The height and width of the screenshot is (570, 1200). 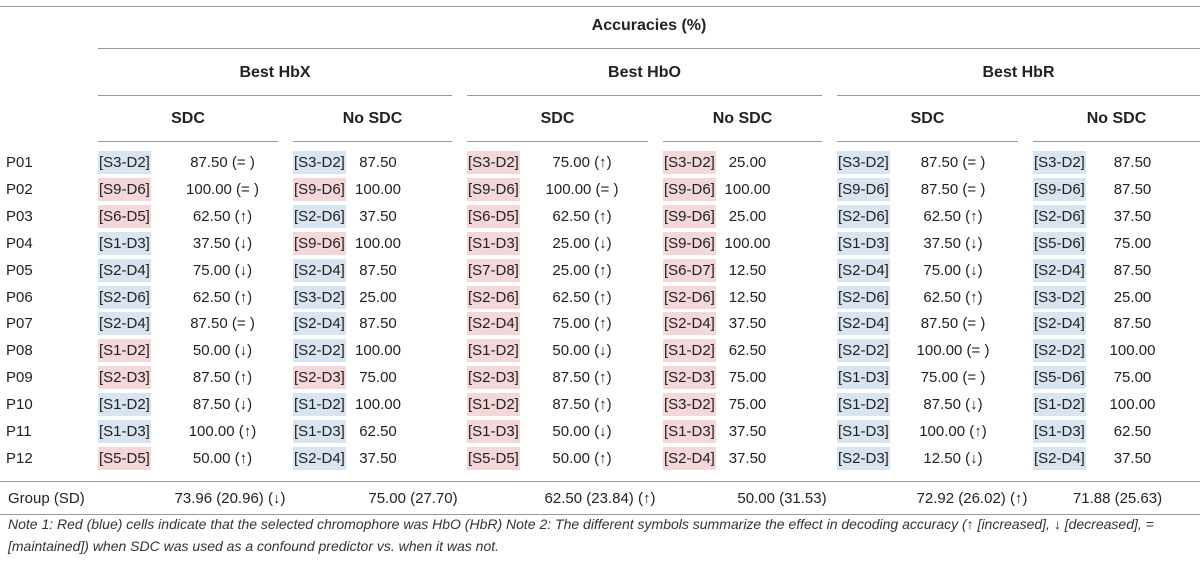 I want to click on subheader-hbx-sdc: SDC, so click(x=188, y=118).